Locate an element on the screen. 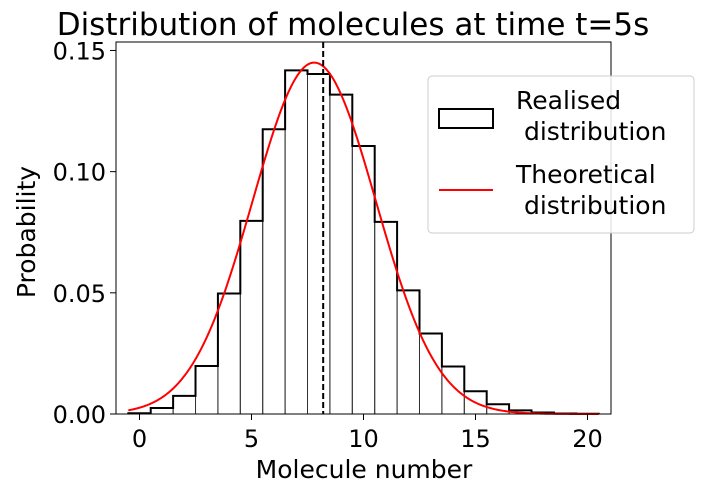  x-axis: 0 5 10 15 20 is located at coordinates (367, 433).